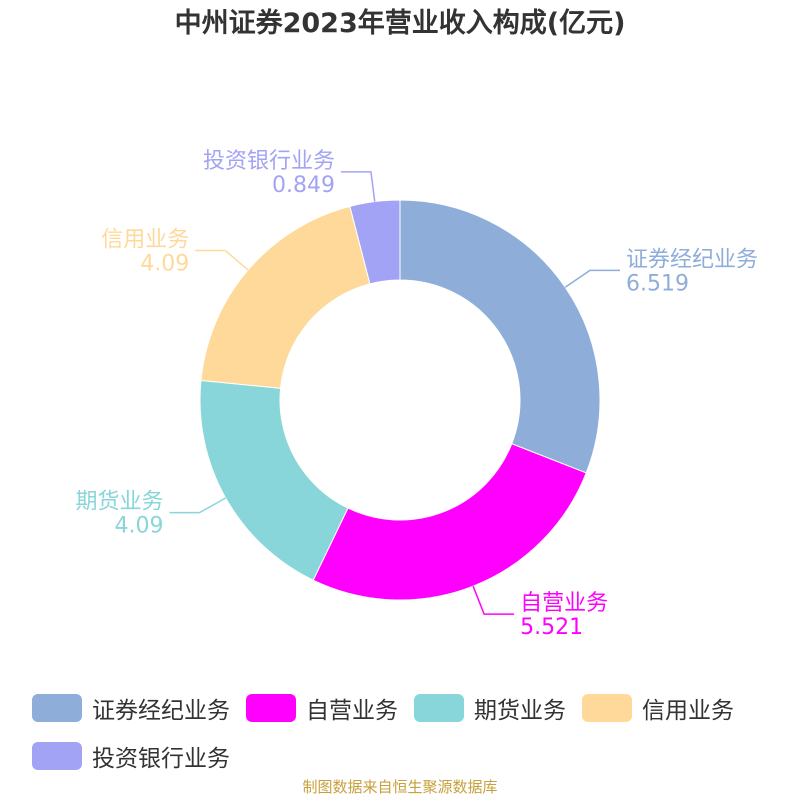 Image resolution: width=800 pixels, height=800 pixels. Describe the element at coordinates (692, 259) in the screenshot. I see `slice-label-name-1: 证券经纪业务` at that location.